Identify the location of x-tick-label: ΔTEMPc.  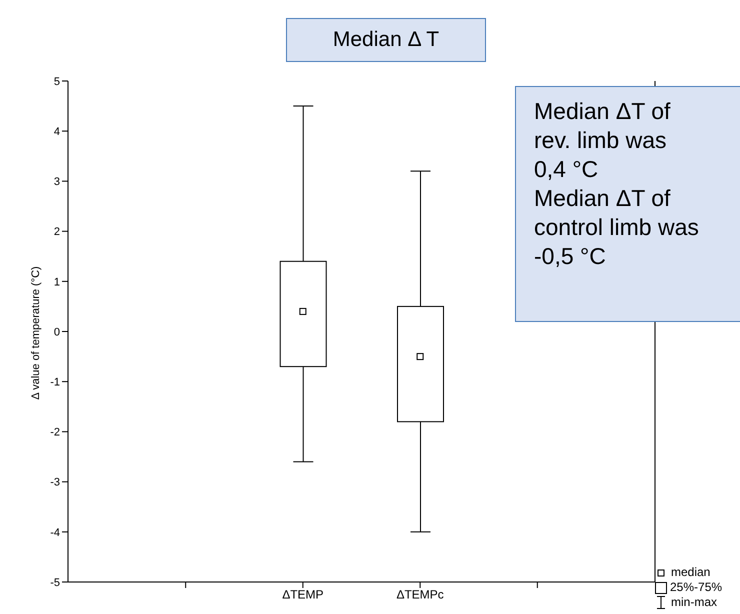
(420, 595).